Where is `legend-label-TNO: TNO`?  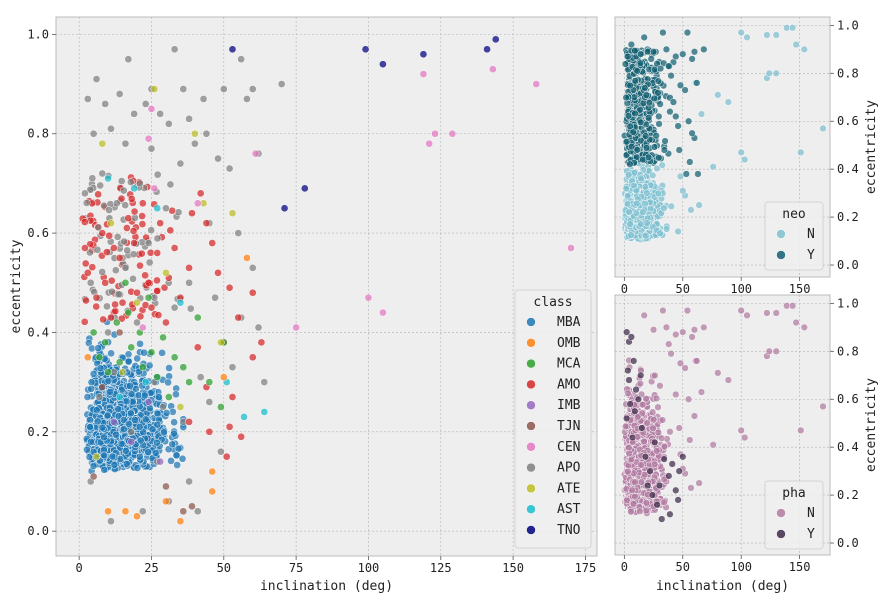
legend-label-TNO: TNO is located at coordinates (569, 530).